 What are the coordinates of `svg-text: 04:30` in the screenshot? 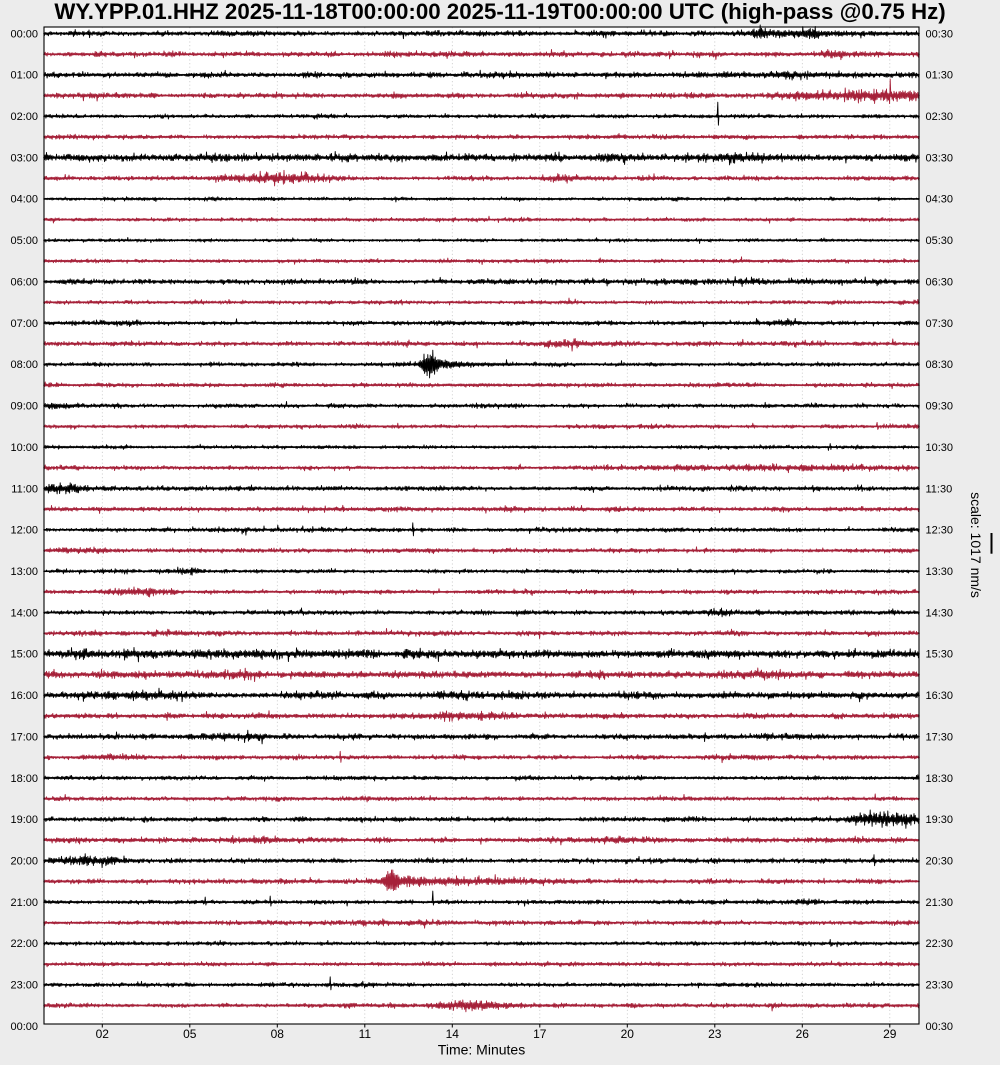 It's located at (940, 200).